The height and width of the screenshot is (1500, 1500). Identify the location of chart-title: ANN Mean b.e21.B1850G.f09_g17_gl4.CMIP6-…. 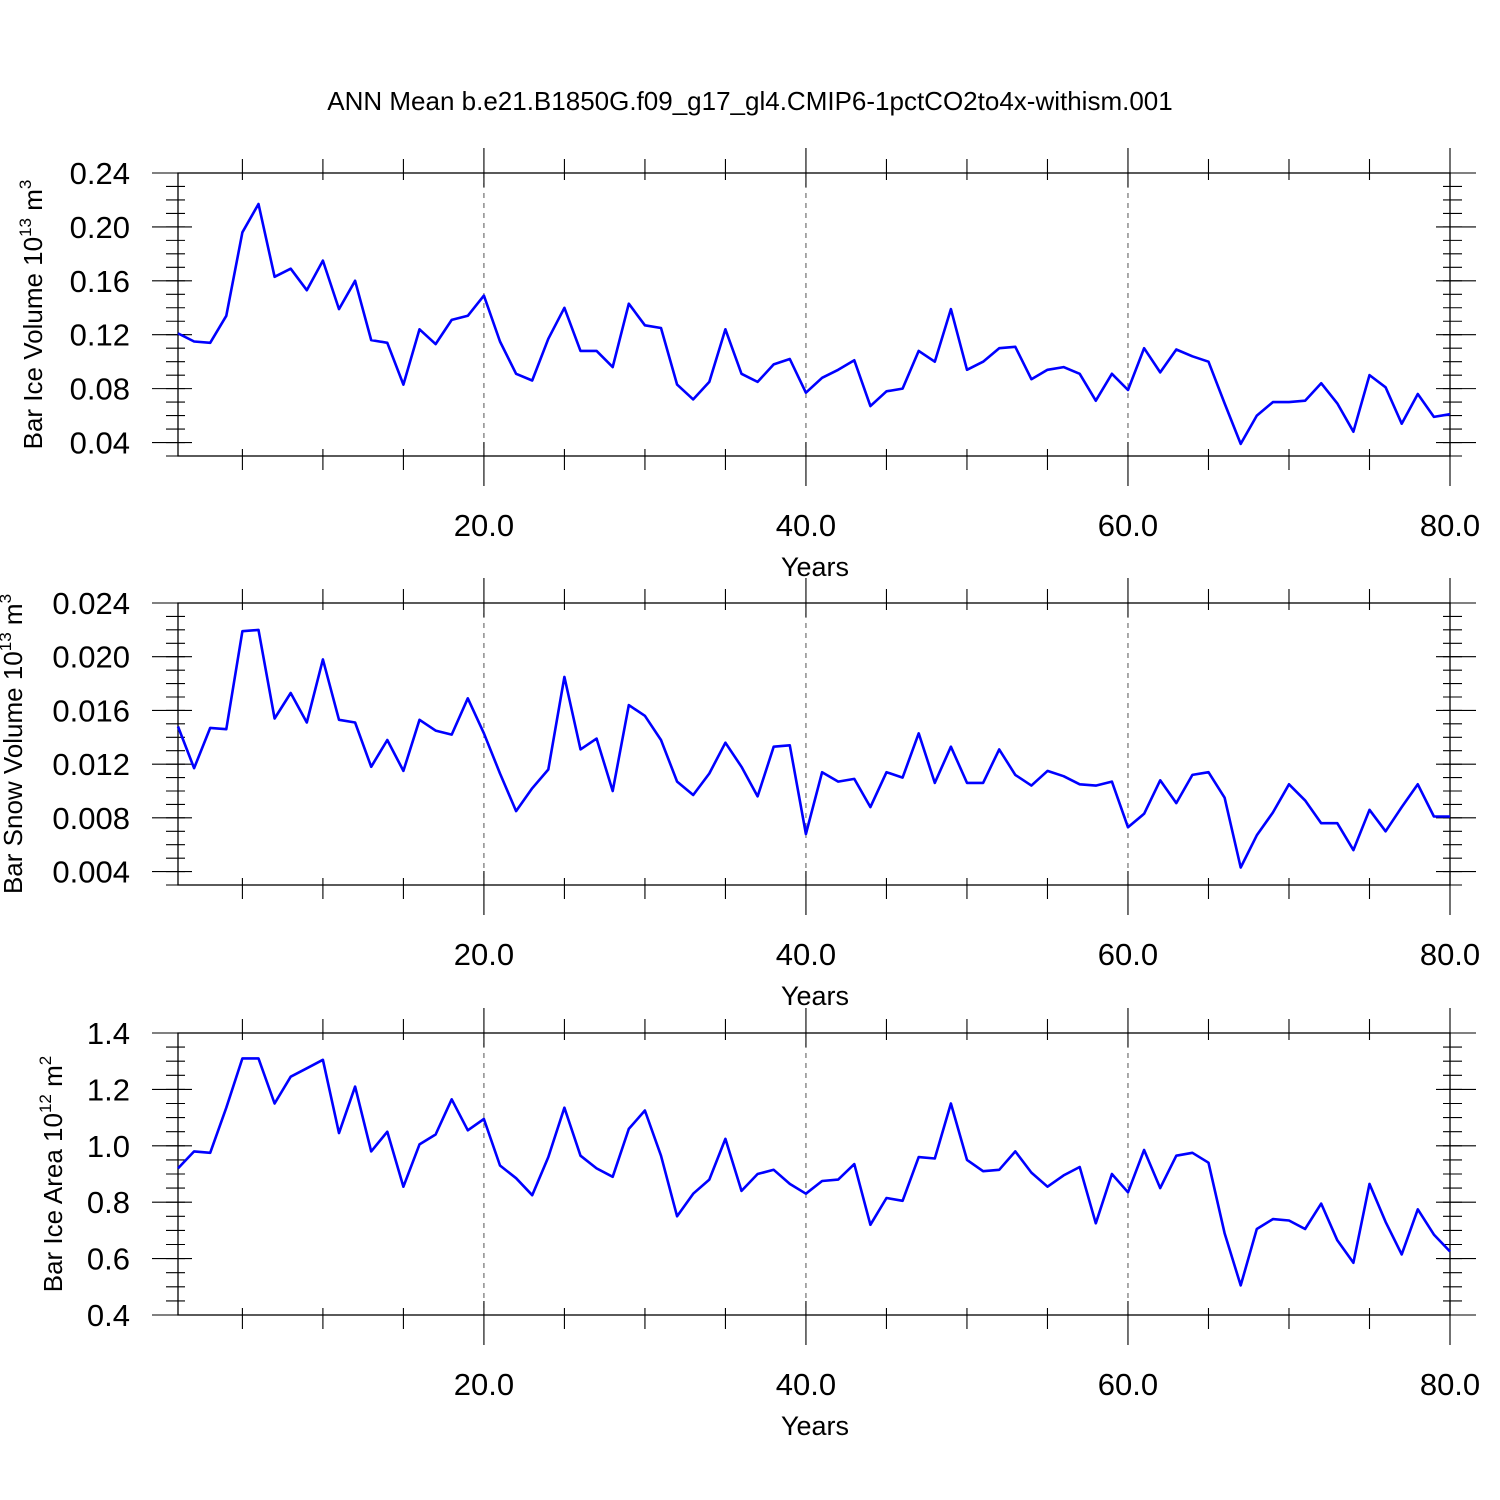
(749, 101).